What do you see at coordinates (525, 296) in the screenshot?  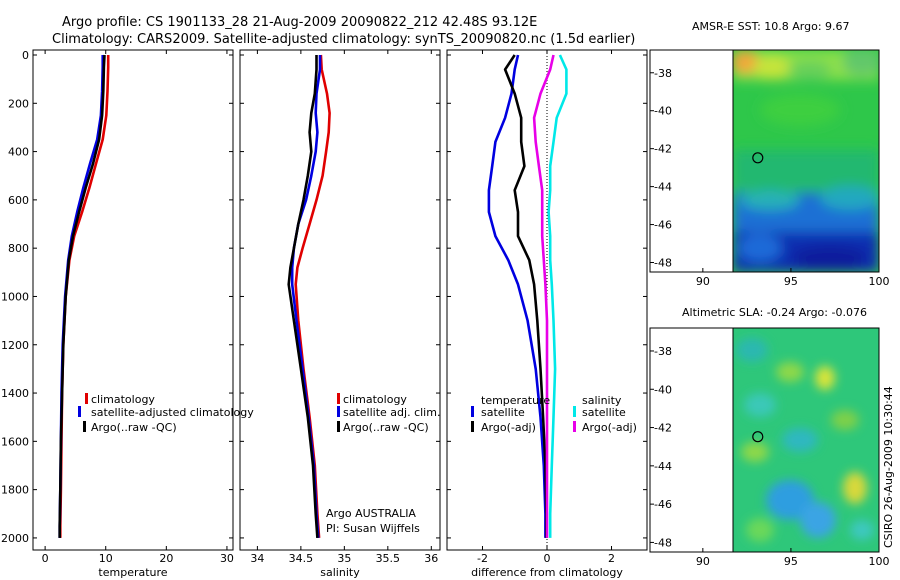 I see `series-line-temperature-argo-adj-` at bounding box center [525, 296].